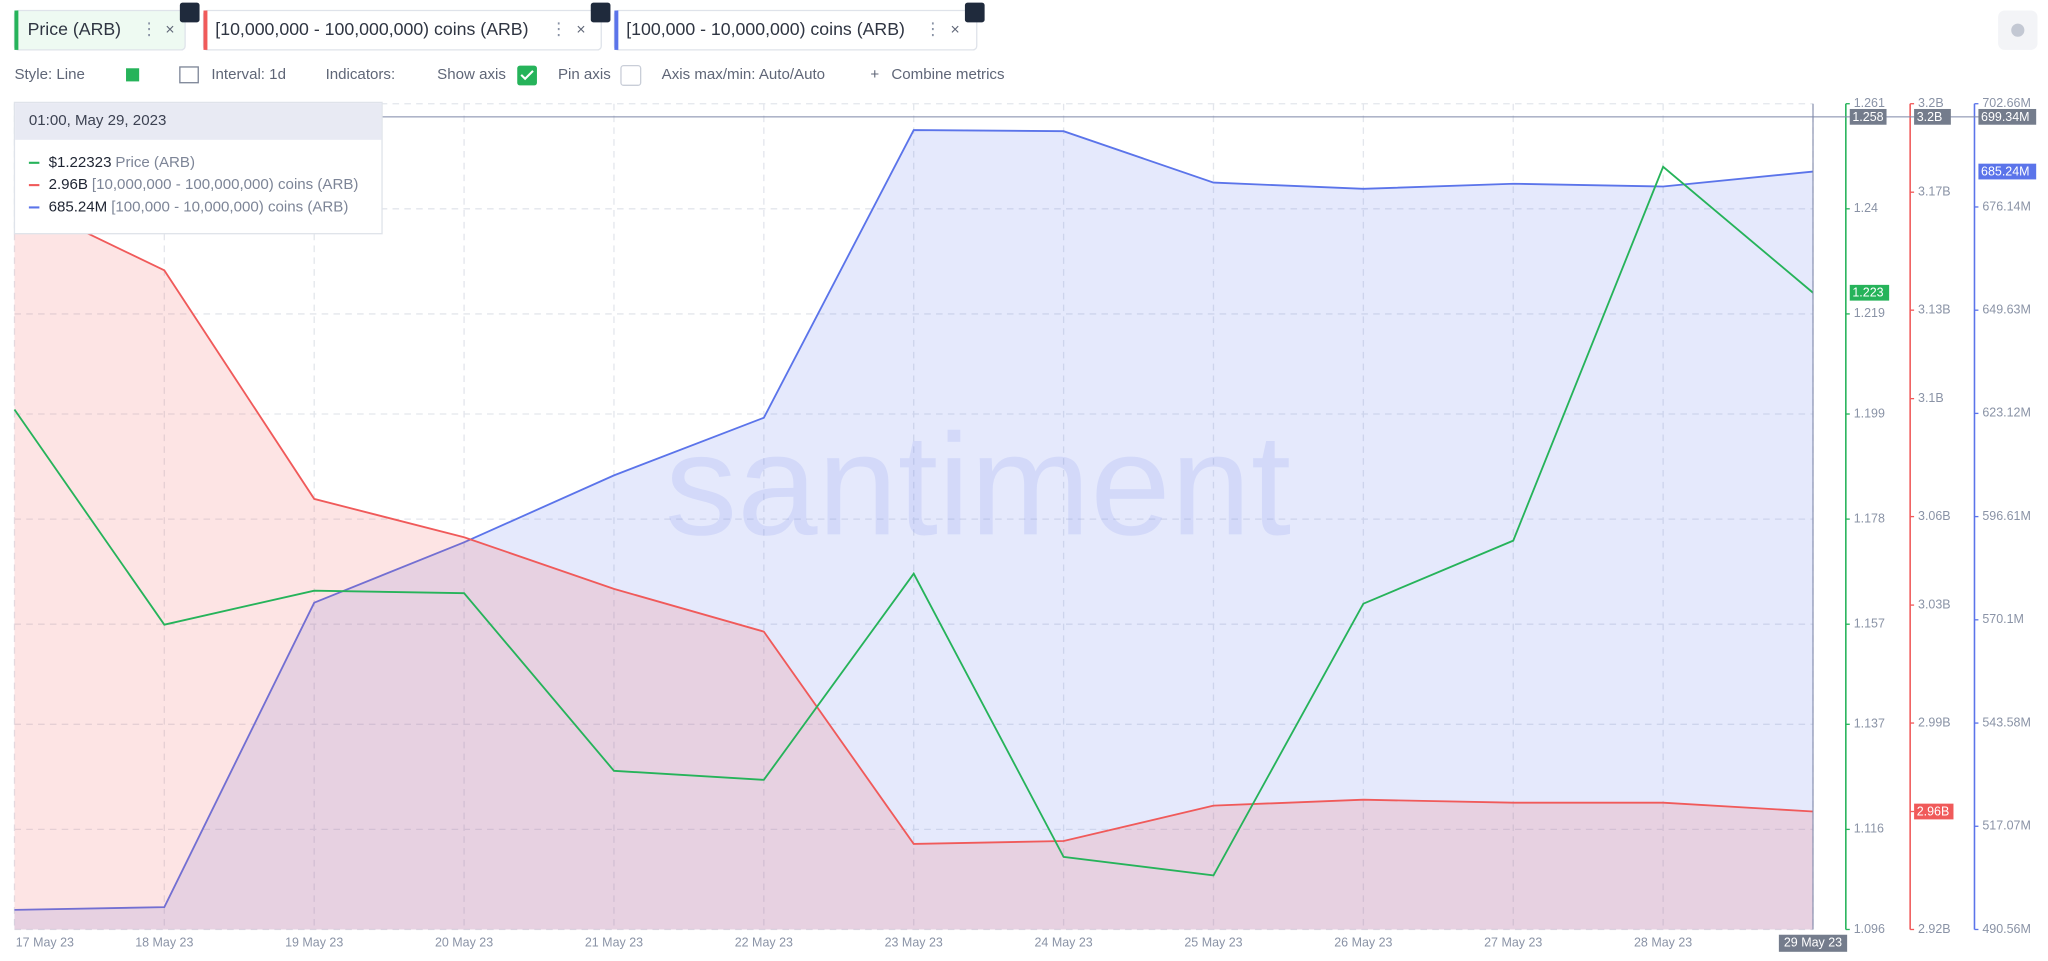  I want to click on y-tick-label: 702.66M, so click(2006, 103).